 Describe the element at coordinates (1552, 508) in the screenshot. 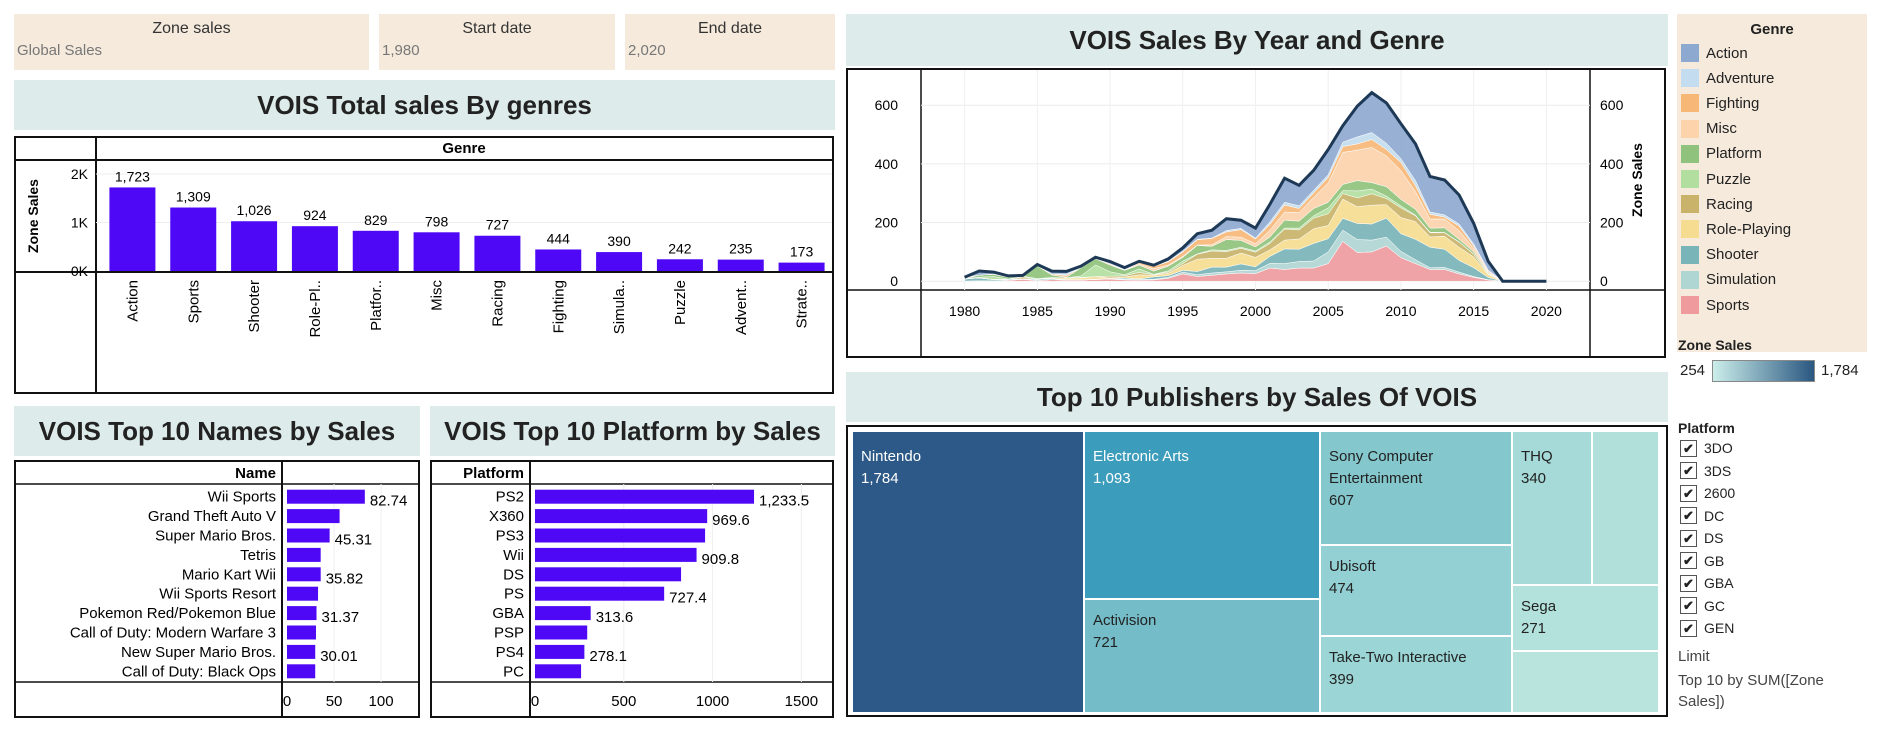

I see `treemap-cell-thq: THQ 340` at that location.